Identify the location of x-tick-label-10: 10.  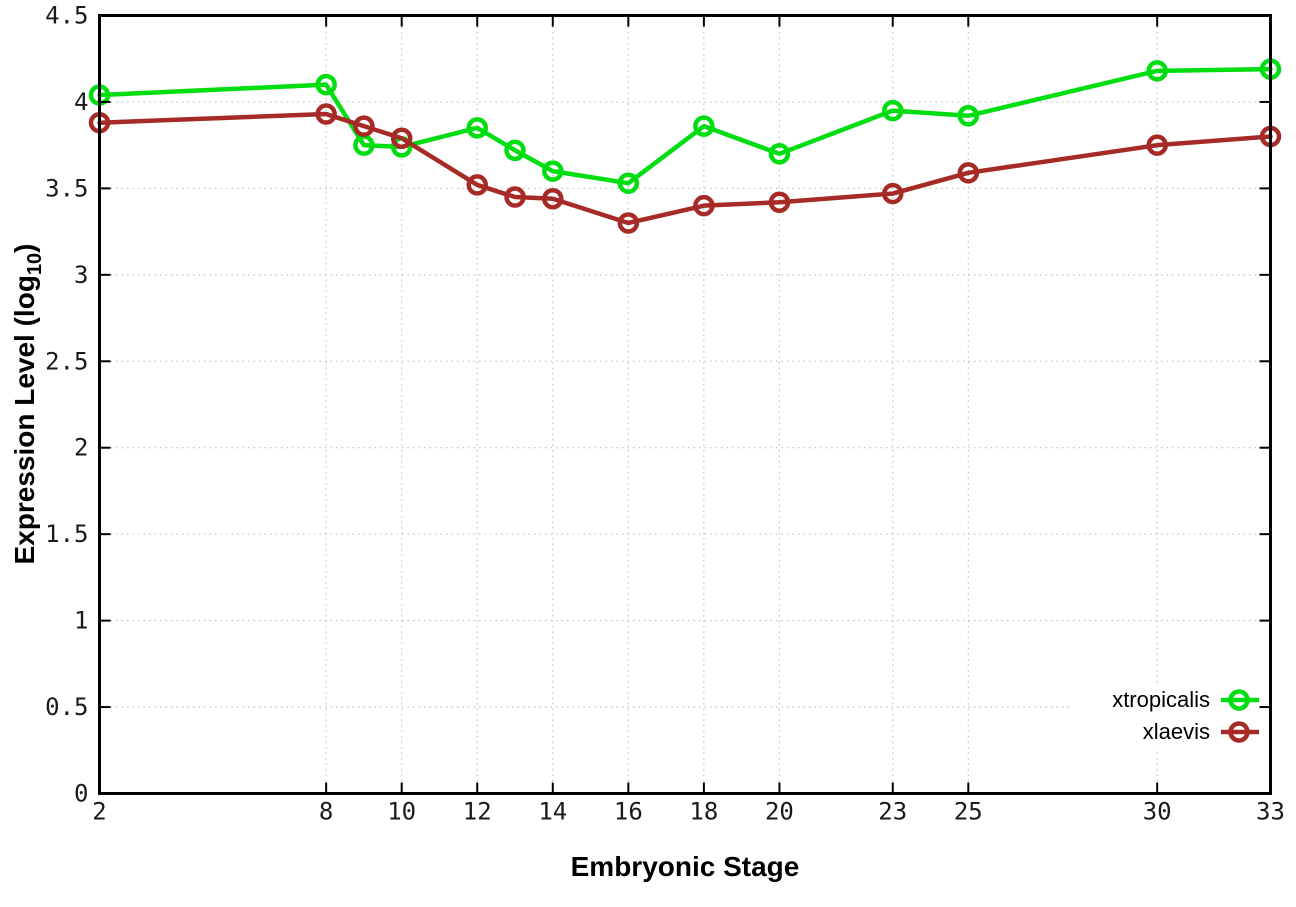
(401, 812).